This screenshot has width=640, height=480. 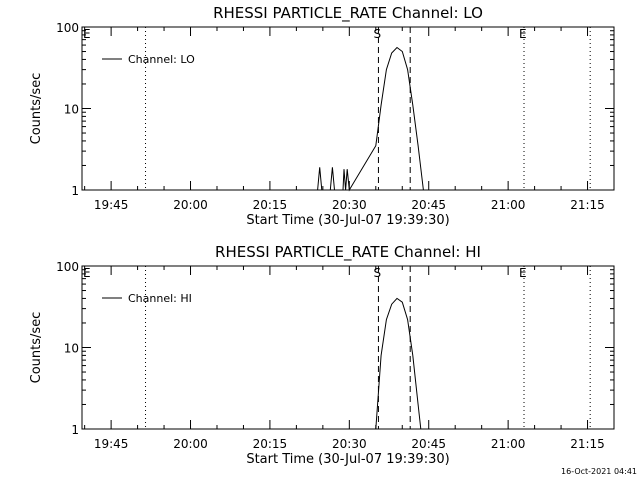 I want to click on chart-title: RHESSI PARTICLE_RATE Channel: HI, so click(x=348, y=252).